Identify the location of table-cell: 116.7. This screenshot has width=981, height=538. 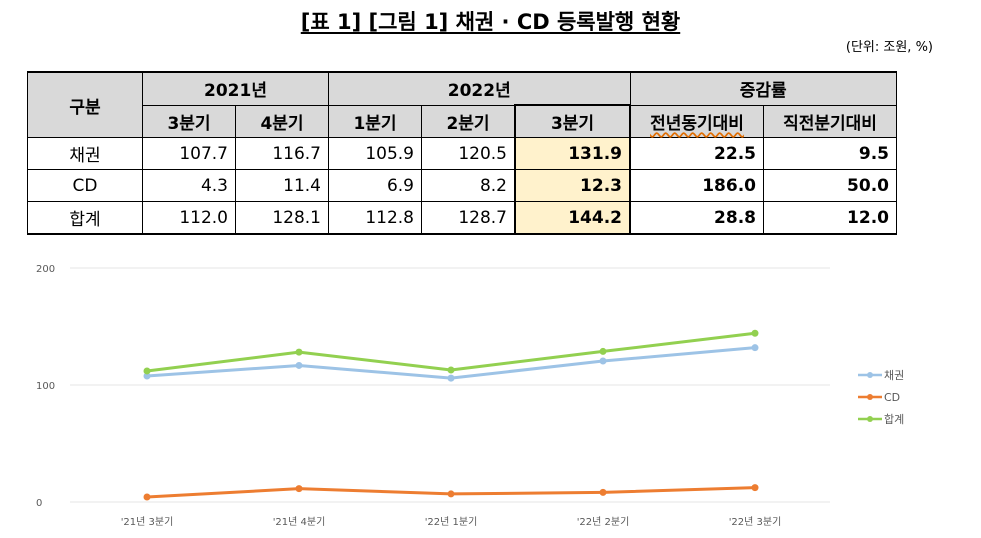
(282, 153).